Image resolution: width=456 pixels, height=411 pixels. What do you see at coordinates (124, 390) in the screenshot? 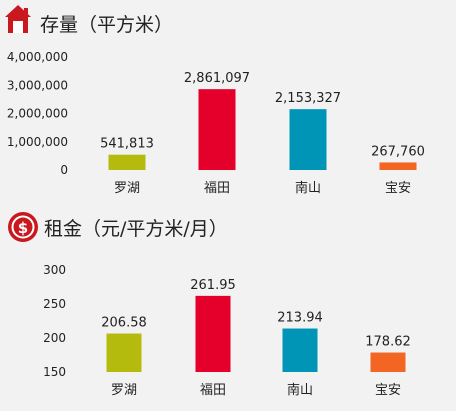
I see `rent-category-label: 罗湖` at bounding box center [124, 390].